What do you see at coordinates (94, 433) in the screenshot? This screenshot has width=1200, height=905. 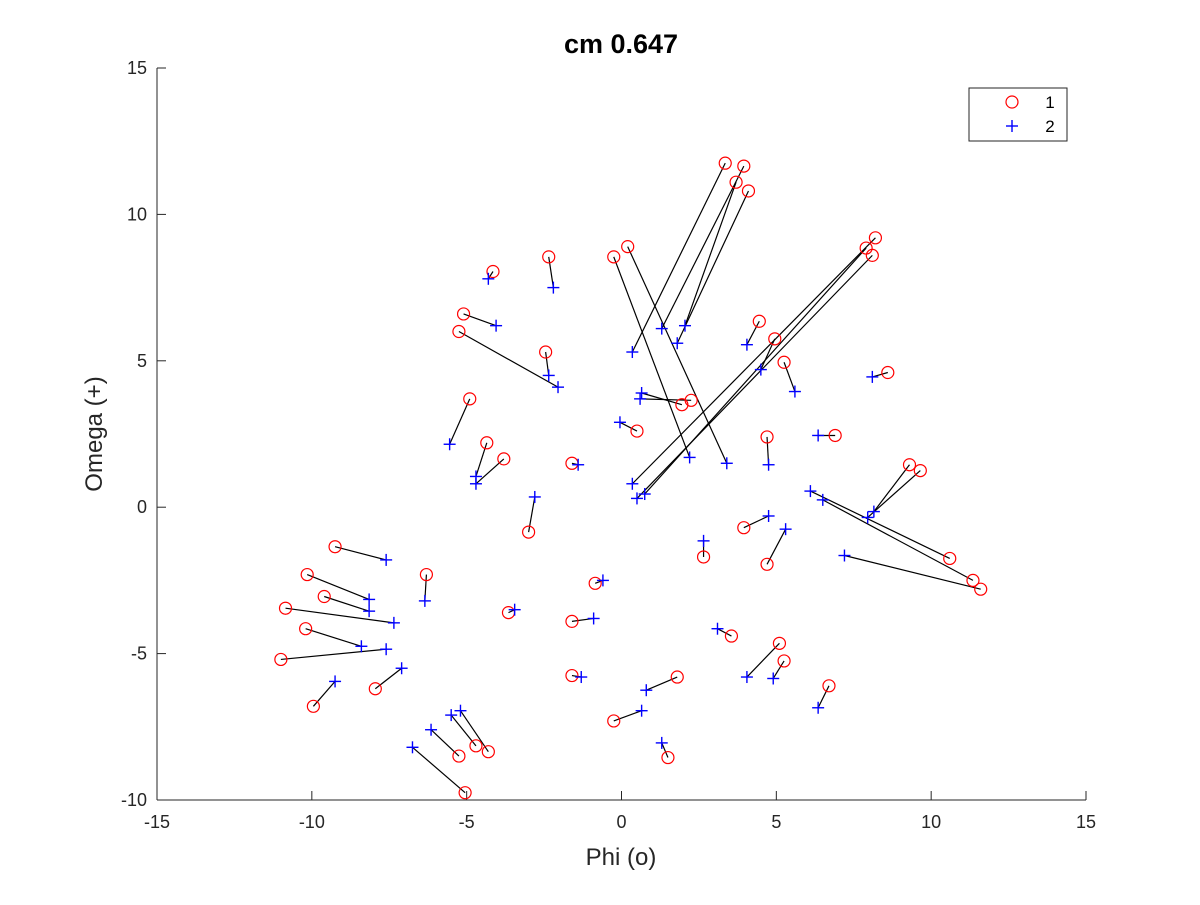 I see `y-axis-label: Omega (+)` at bounding box center [94, 433].